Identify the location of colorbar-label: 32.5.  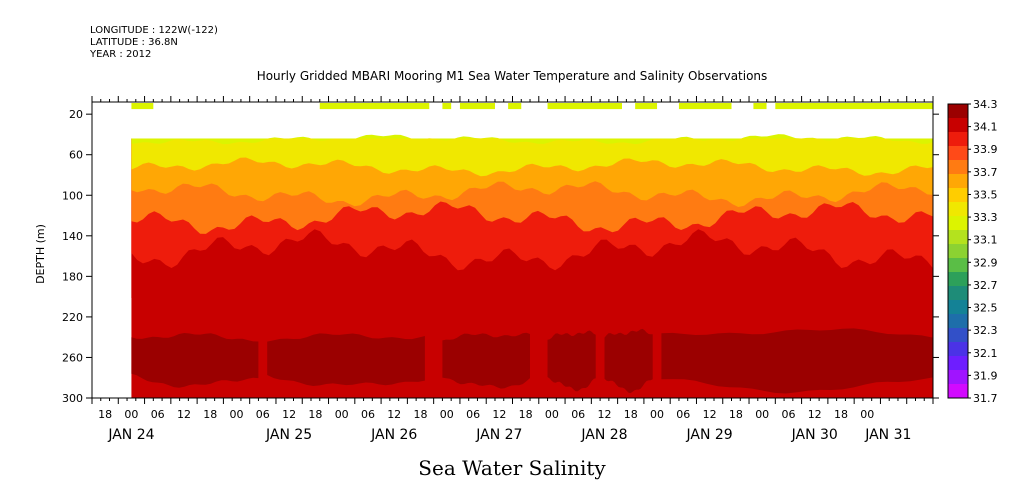
(985, 308).